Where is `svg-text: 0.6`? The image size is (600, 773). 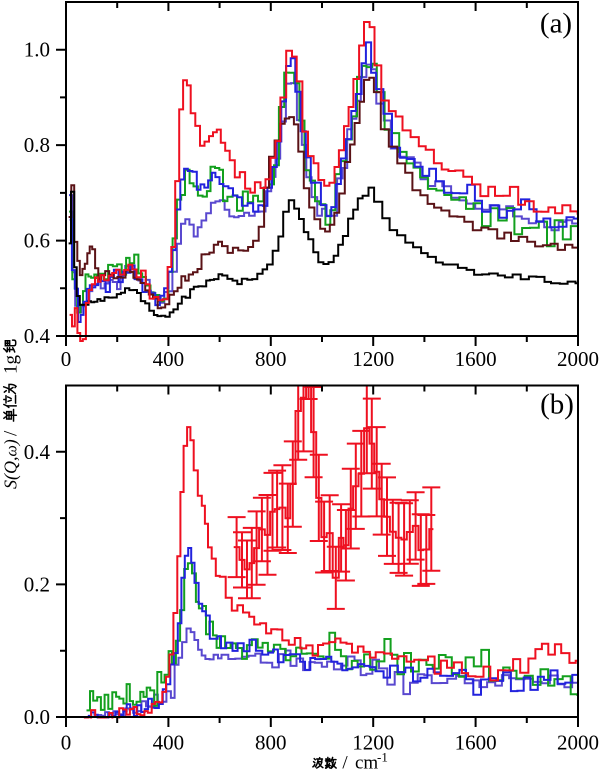 svg-text: 0.6 is located at coordinates (37, 241).